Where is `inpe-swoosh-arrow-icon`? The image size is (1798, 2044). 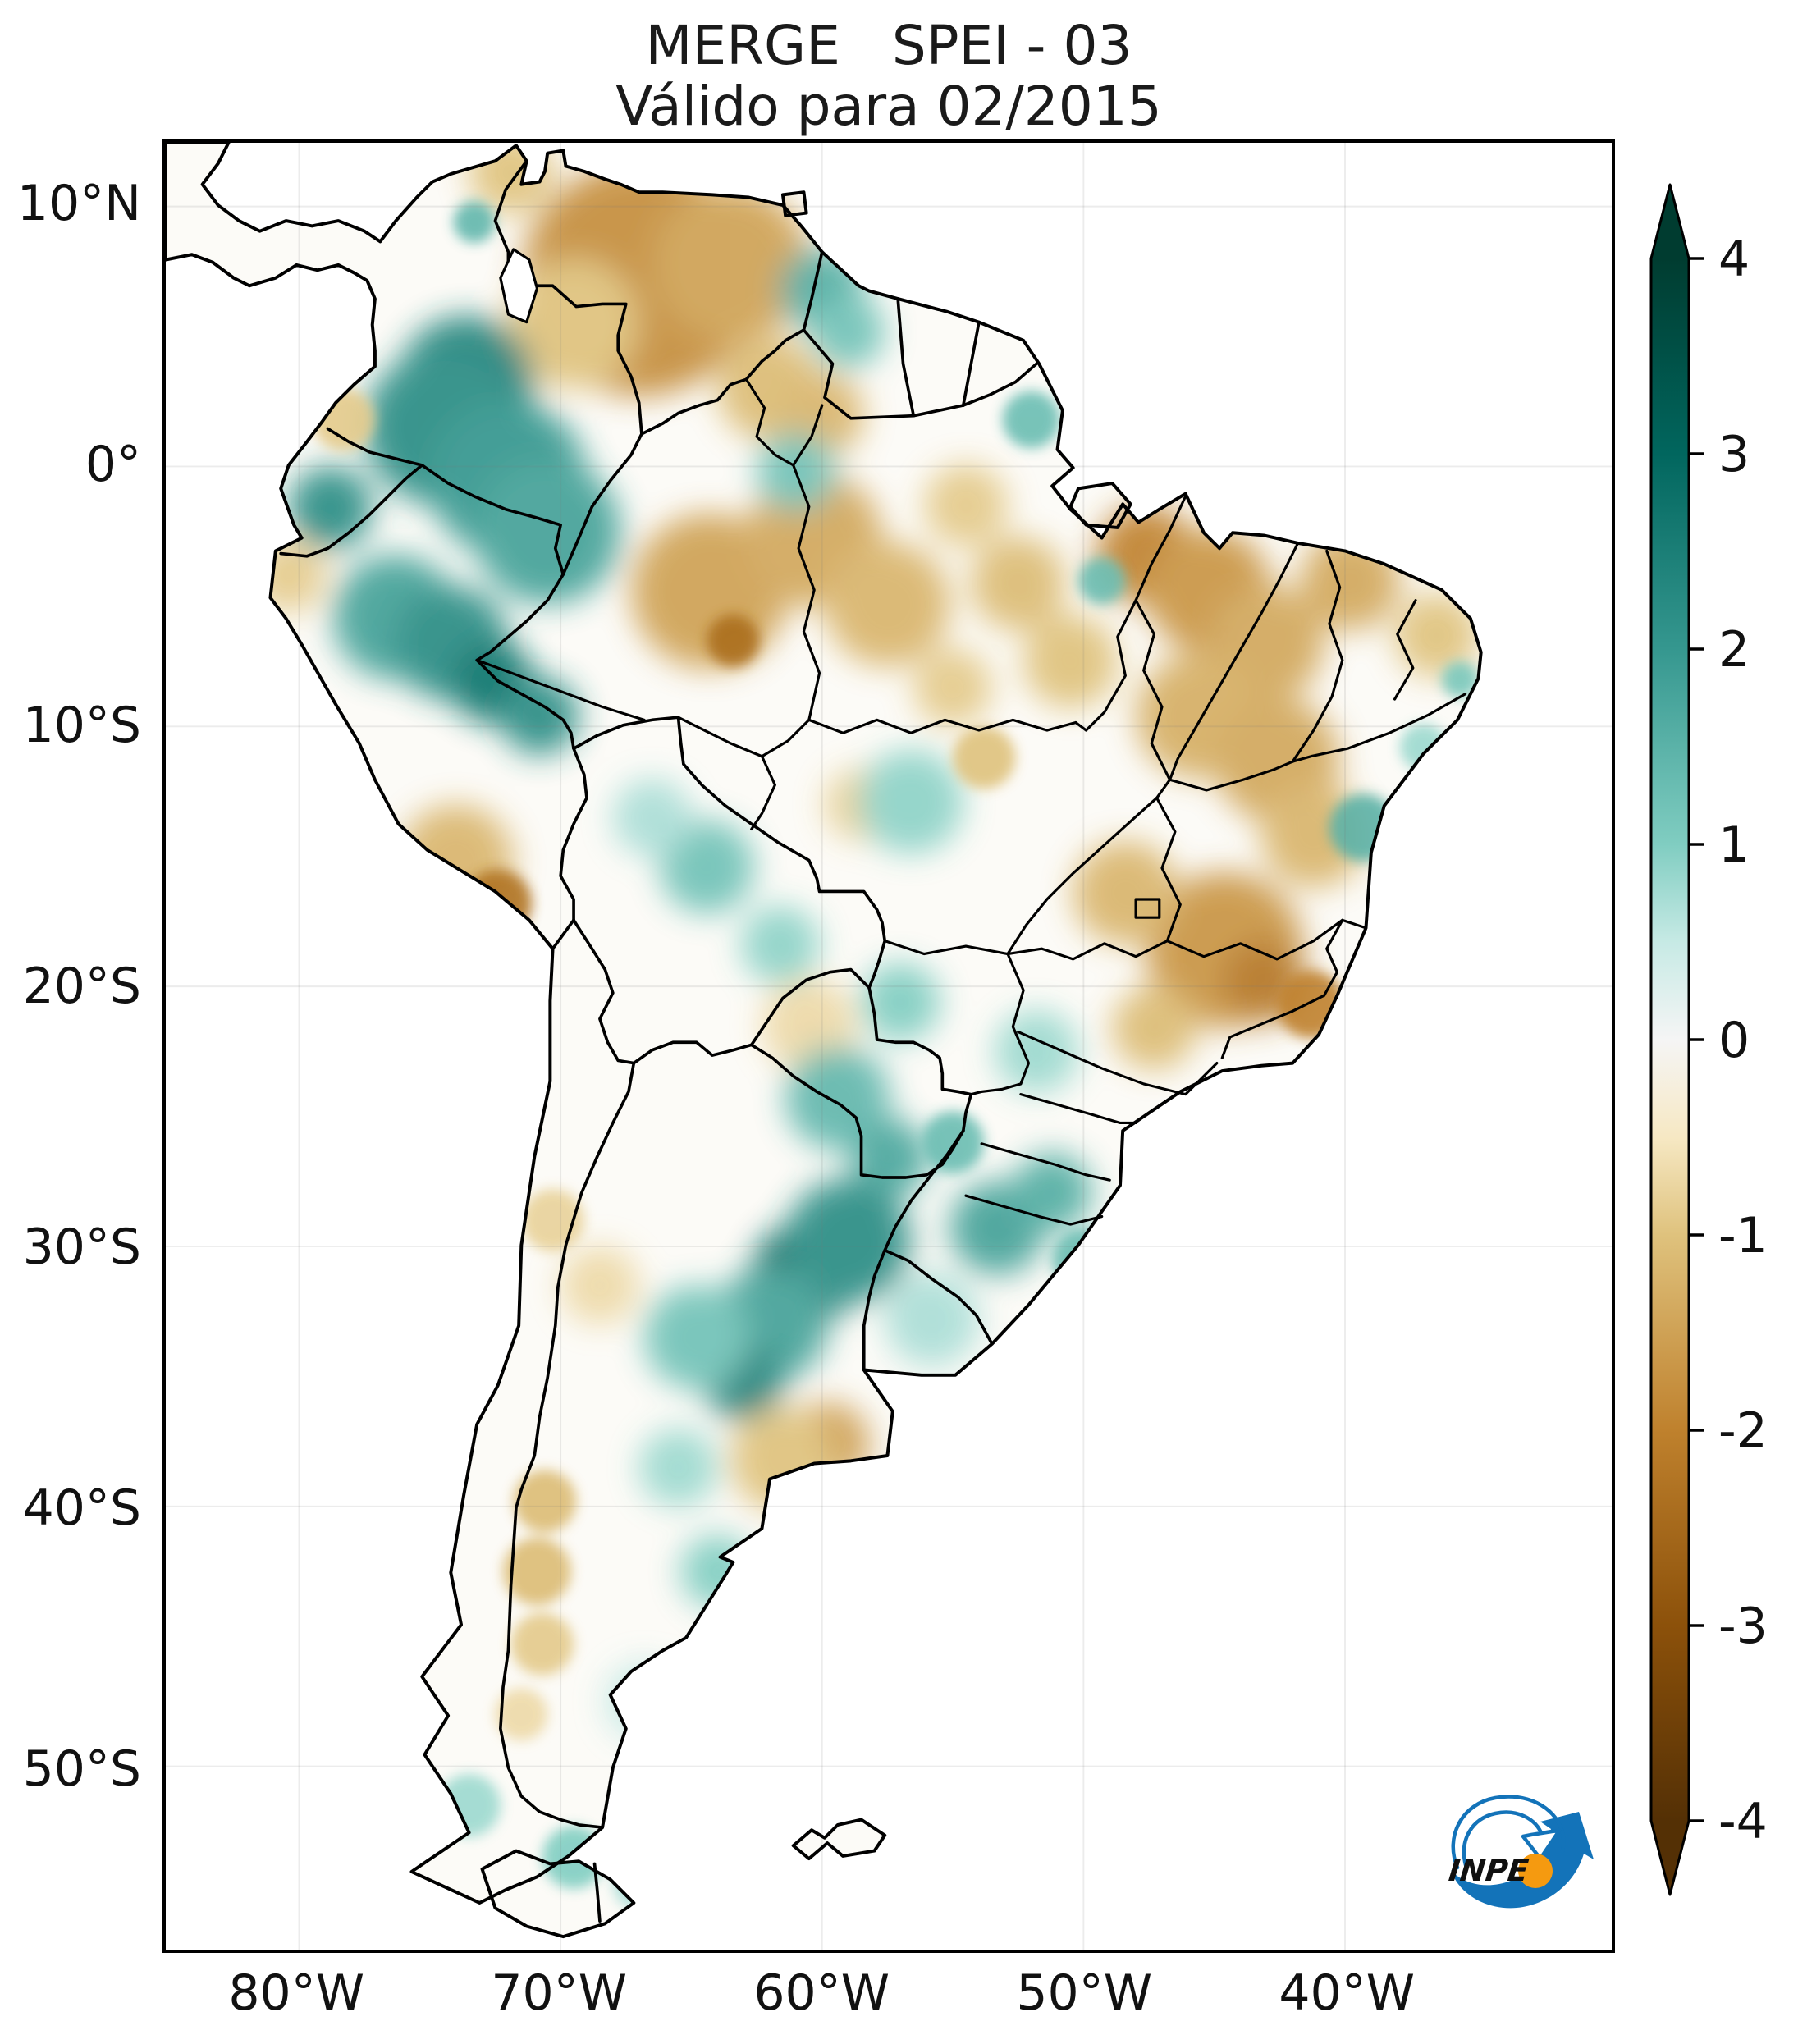 inpe-swoosh-arrow-icon is located at coordinates (1522, 1860).